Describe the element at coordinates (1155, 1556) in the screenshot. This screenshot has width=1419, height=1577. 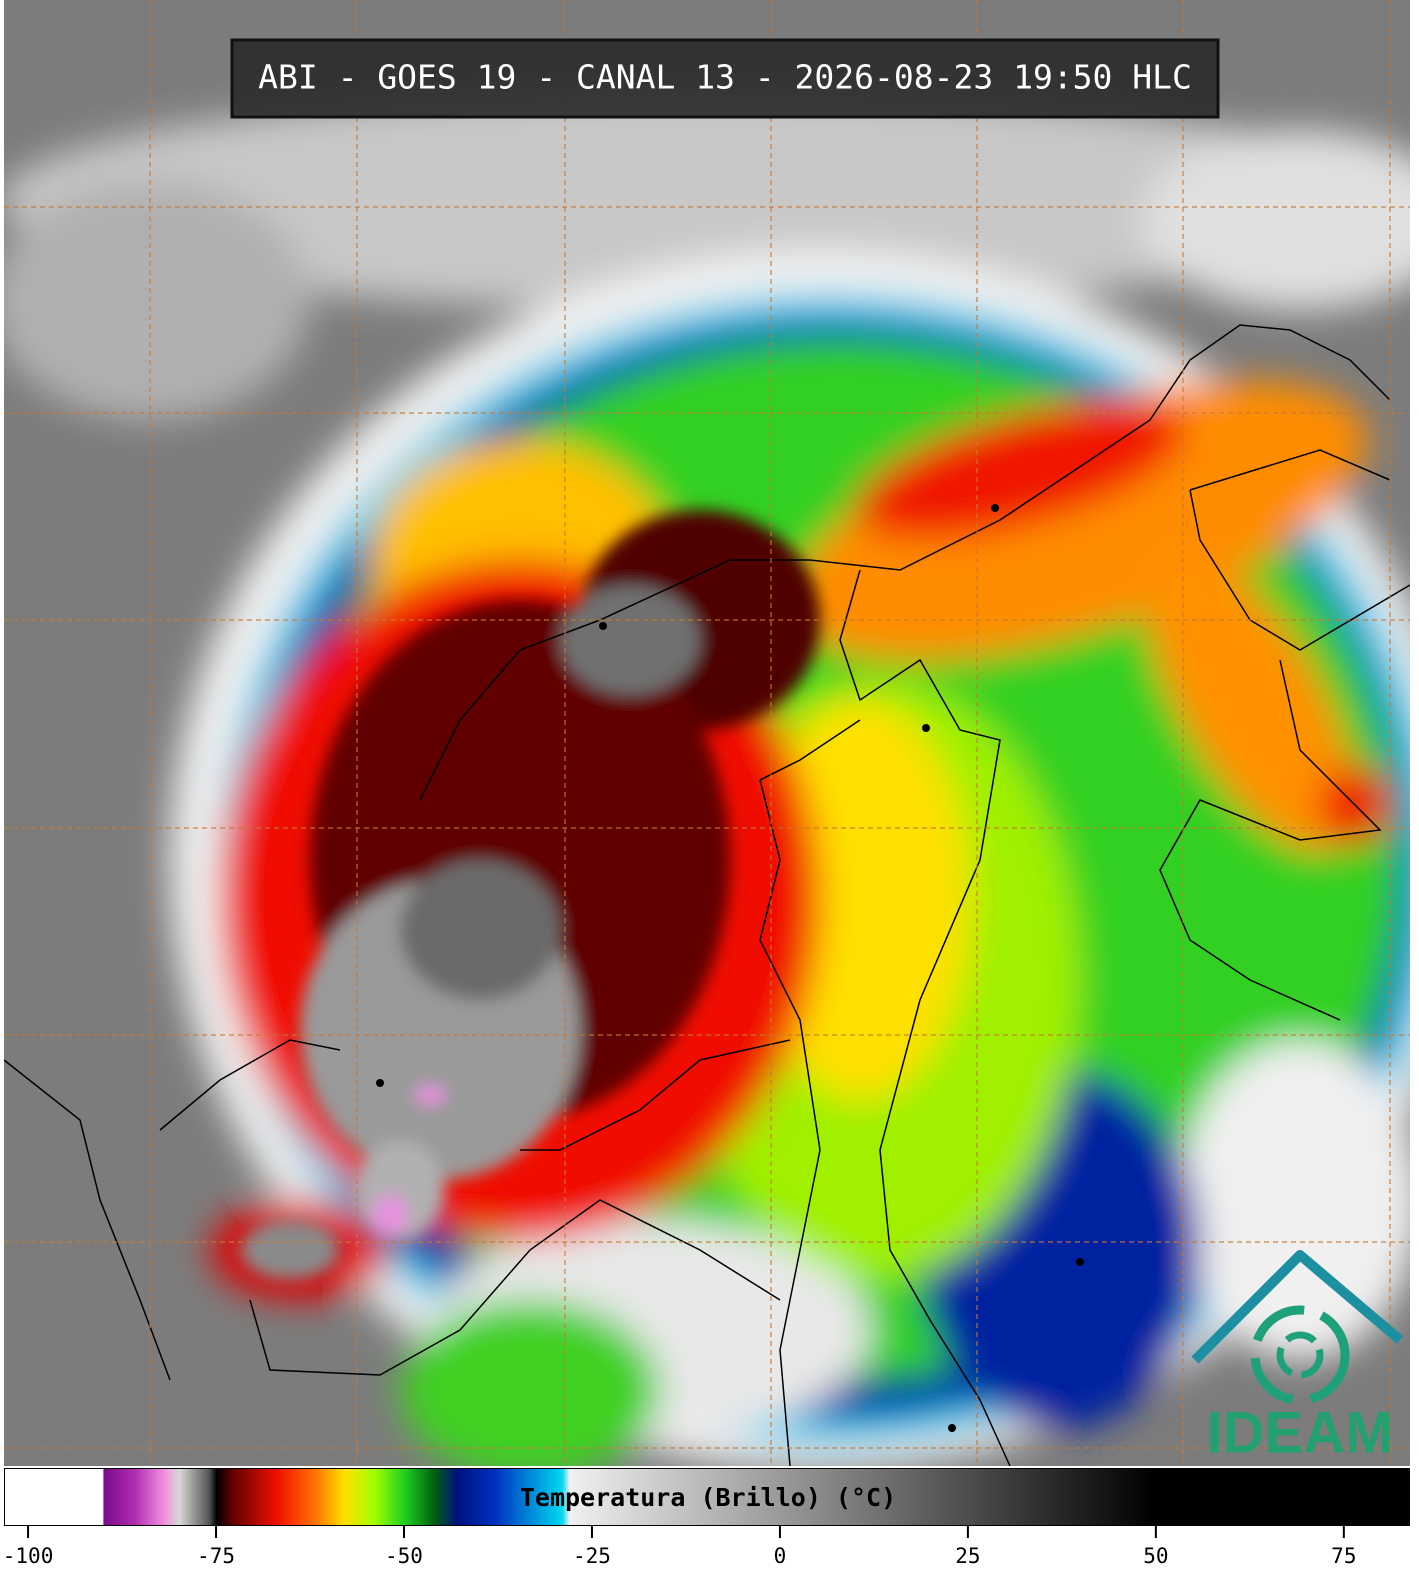
I see `x-tick-label: 50` at that location.